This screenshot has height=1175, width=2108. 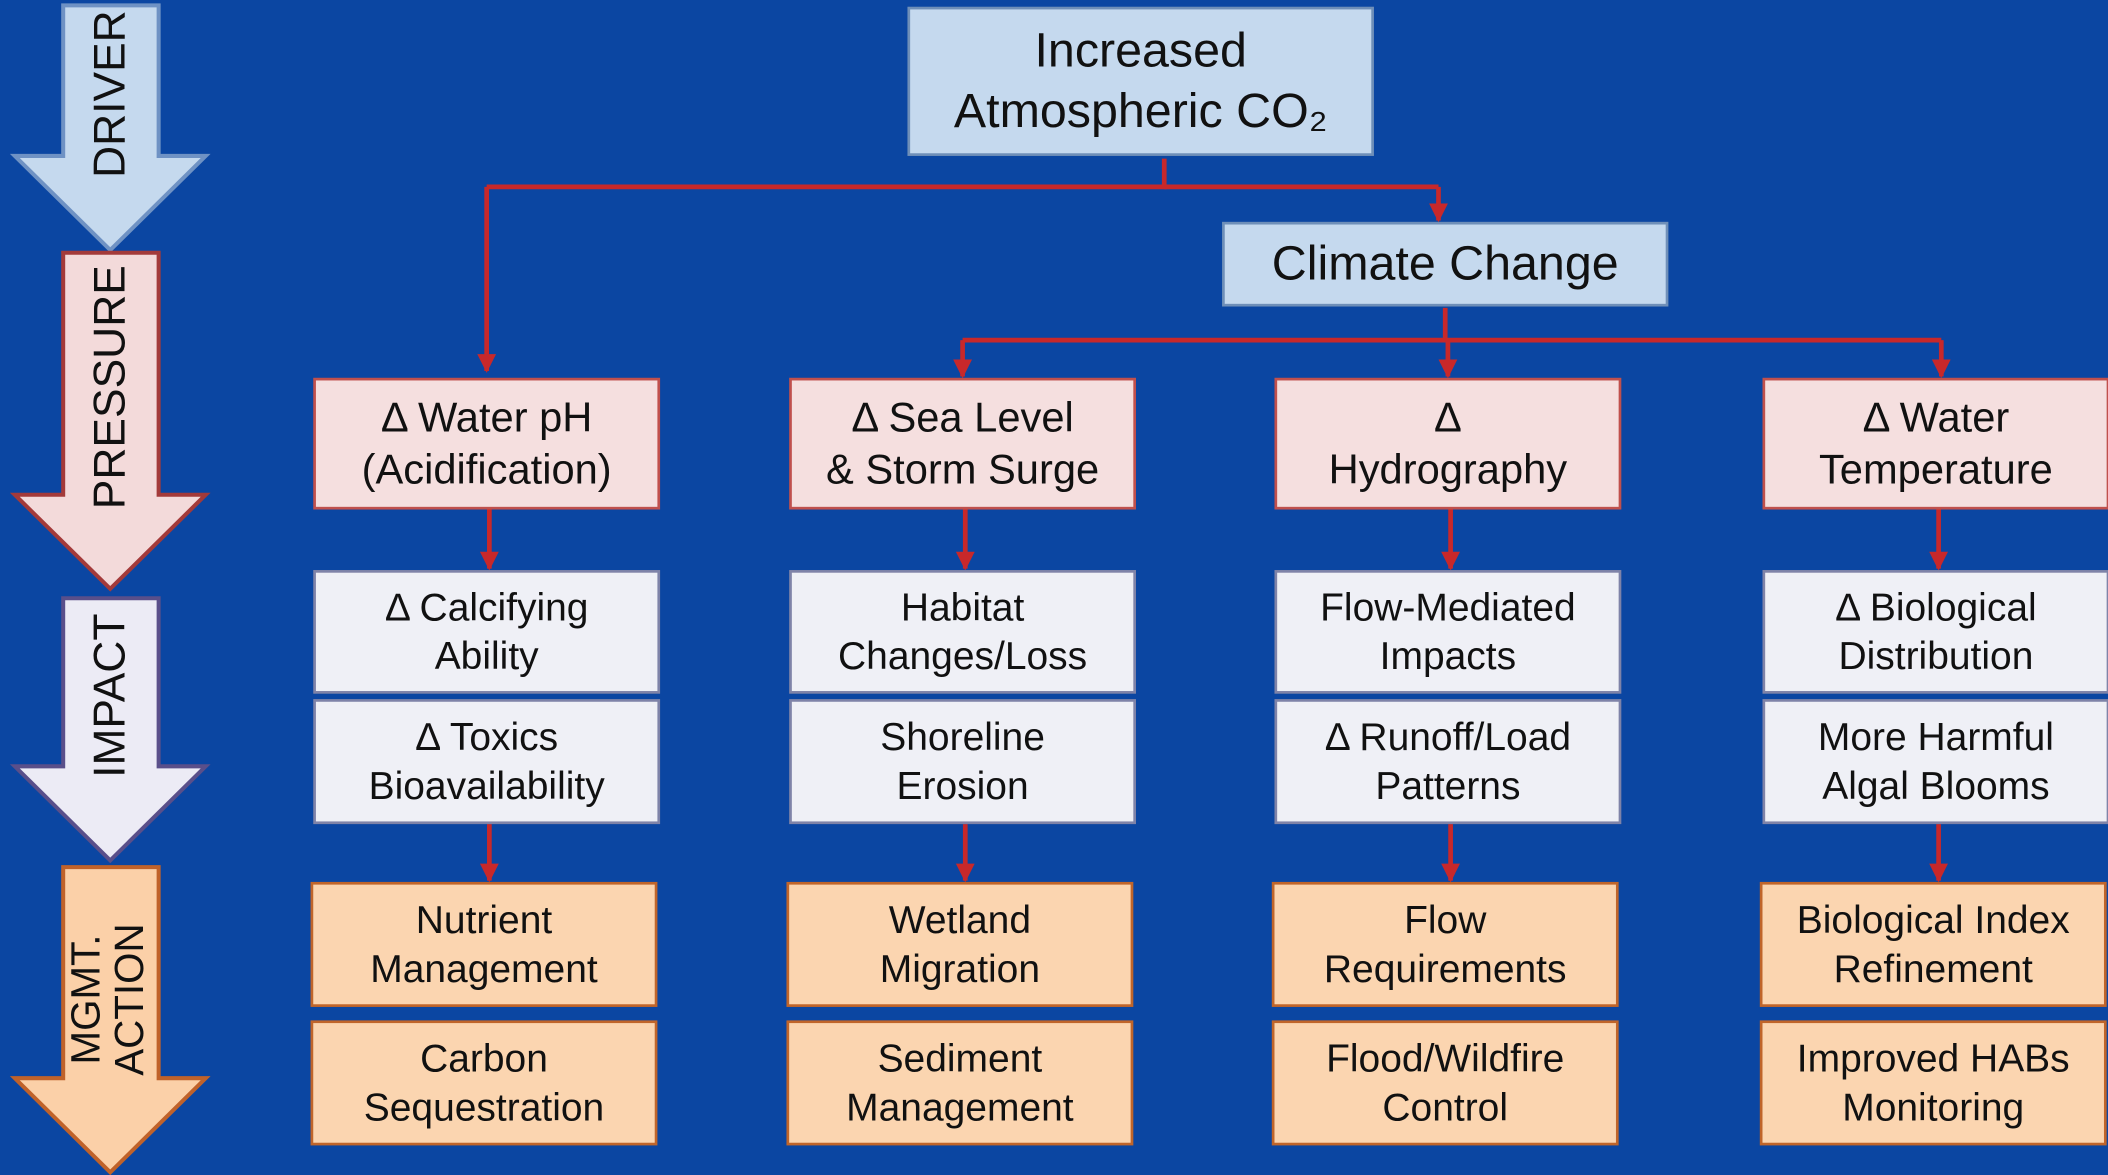 What do you see at coordinates (484, 920) in the screenshot?
I see `action-box-text: Nutrient` at bounding box center [484, 920].